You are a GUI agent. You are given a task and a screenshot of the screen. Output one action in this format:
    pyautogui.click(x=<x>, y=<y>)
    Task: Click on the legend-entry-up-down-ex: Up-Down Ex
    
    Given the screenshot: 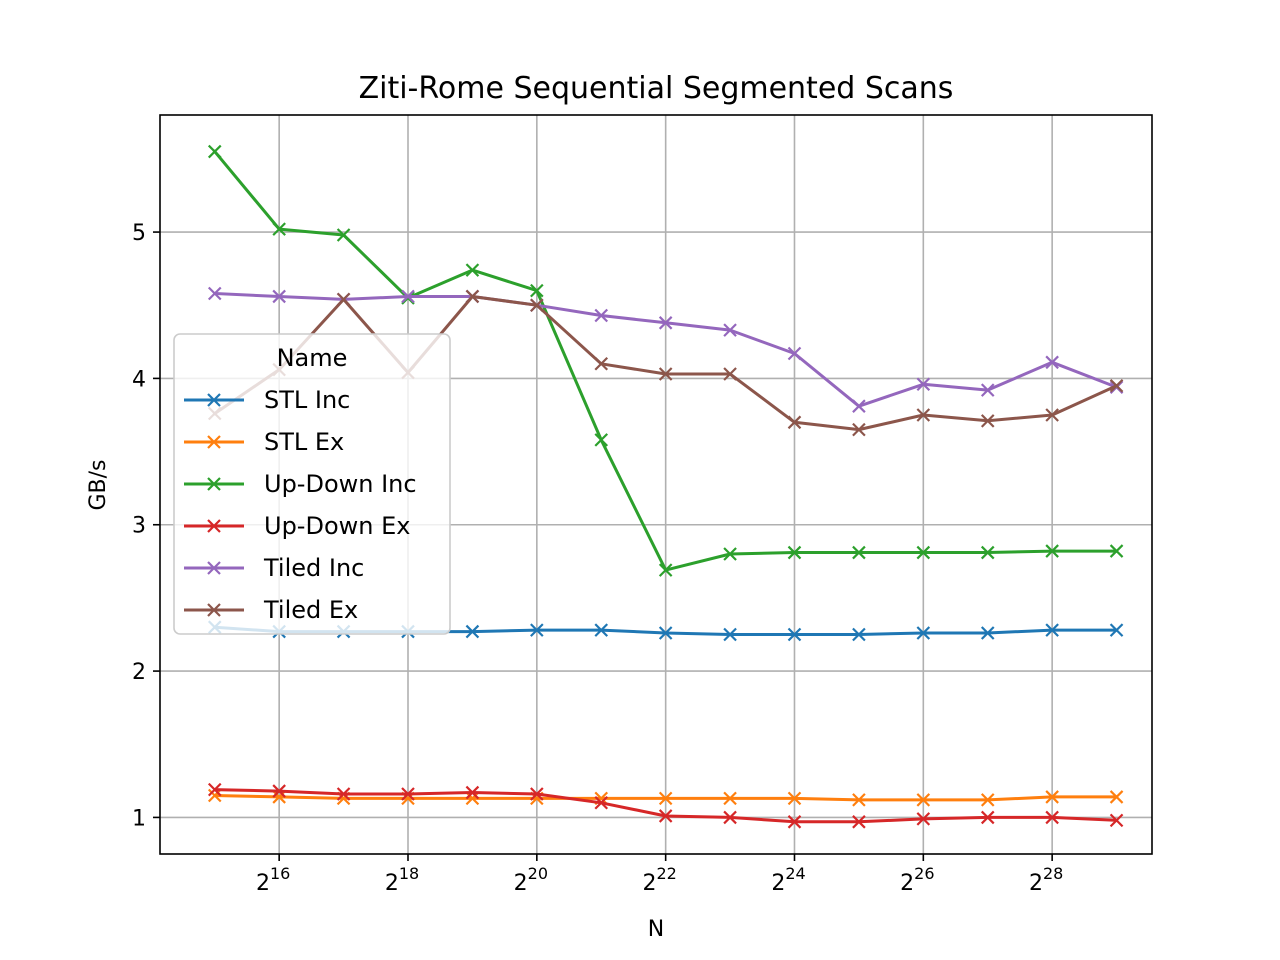 What is the action you would take?
    pyautogui.click(x=297, y=526)
    